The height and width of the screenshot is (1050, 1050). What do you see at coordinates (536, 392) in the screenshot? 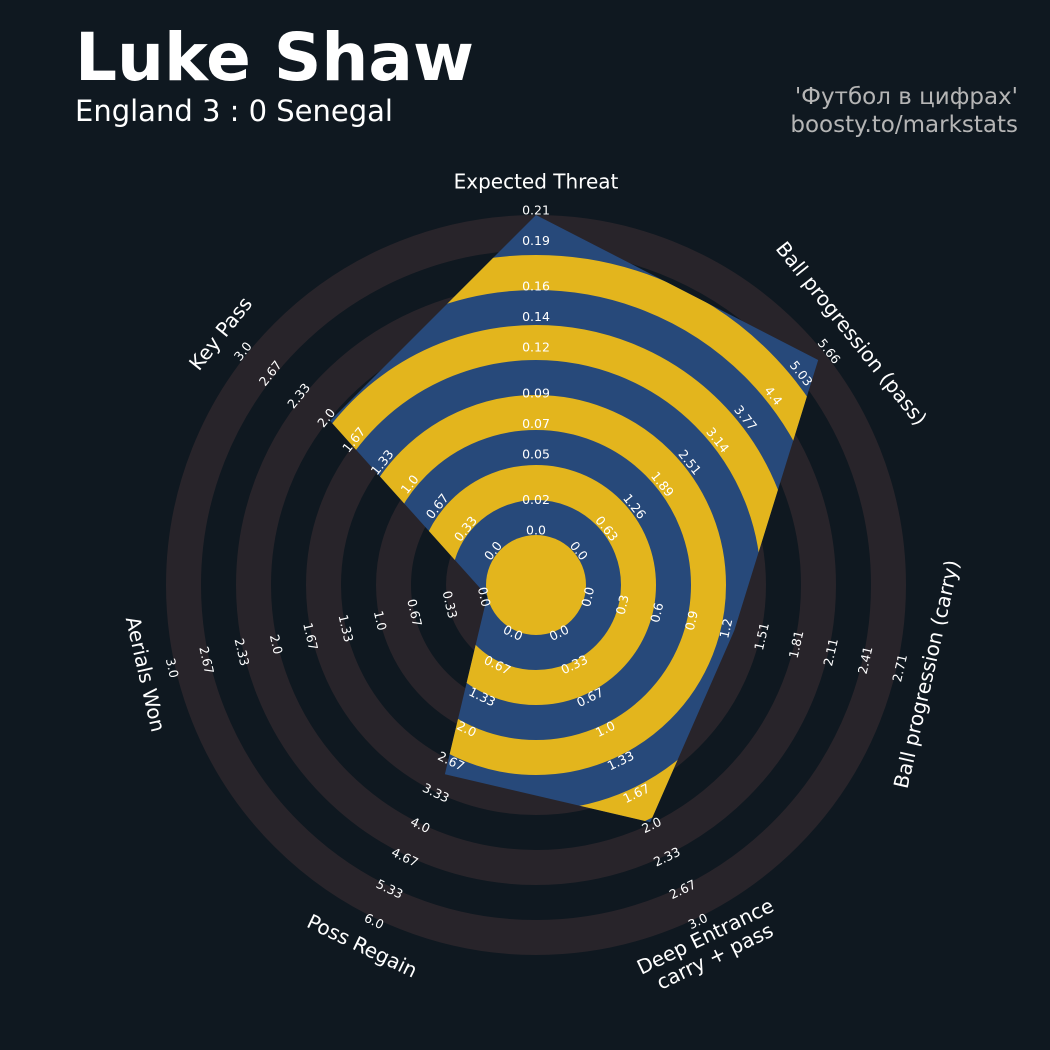
I see `tick-label: 0.09` at bounding box center [536, 392].